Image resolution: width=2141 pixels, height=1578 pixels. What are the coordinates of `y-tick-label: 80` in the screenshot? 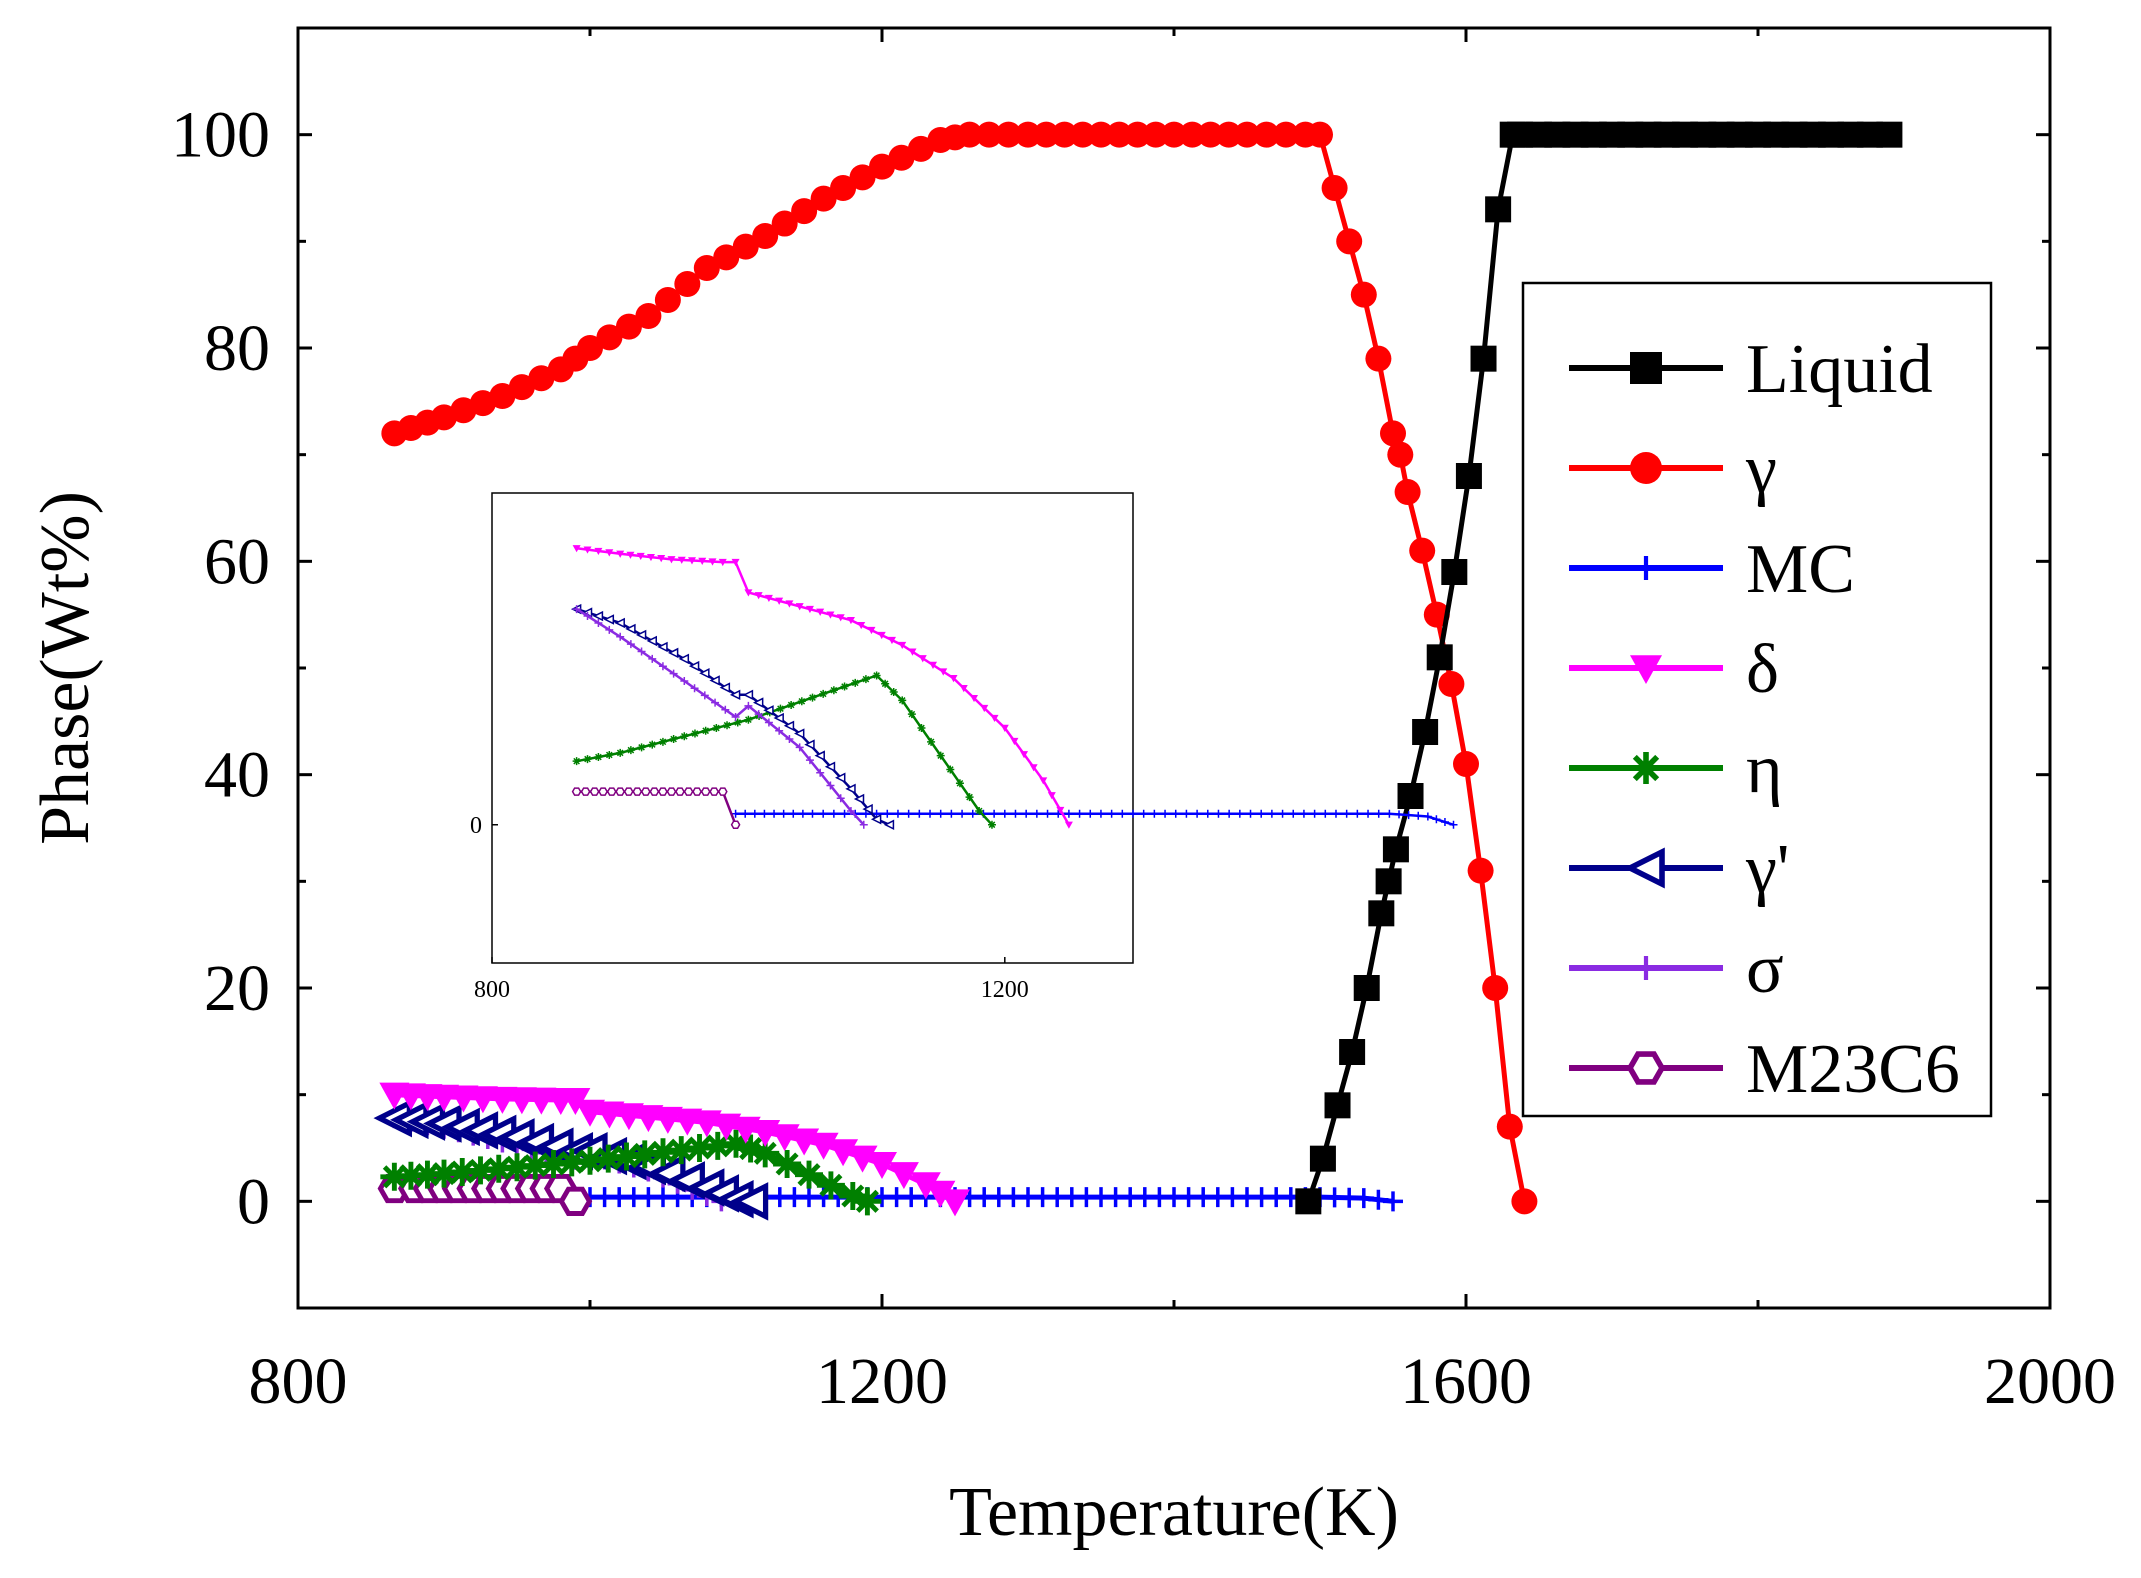 It's located at (237, 348).